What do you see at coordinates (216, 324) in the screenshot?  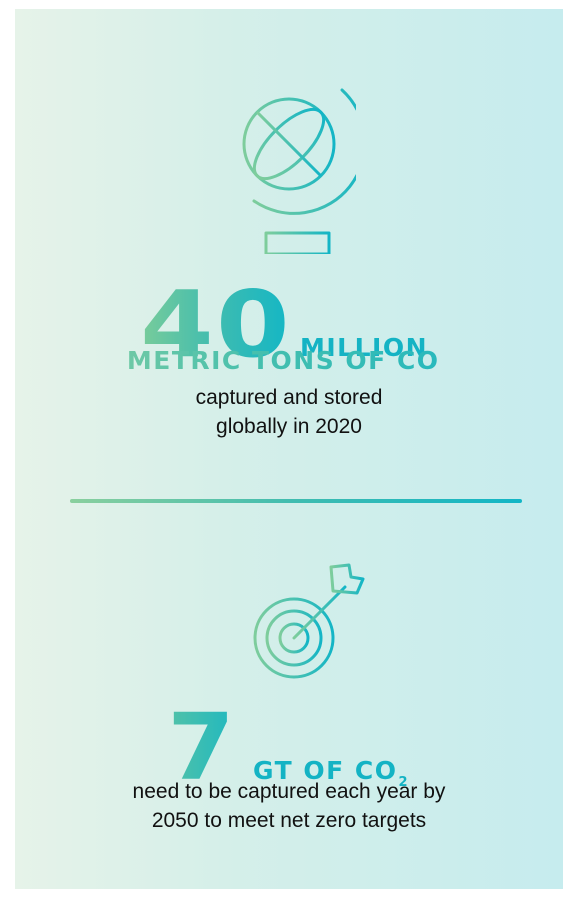 I see `stat-1-number: 40` at bounding box center [216, 324].